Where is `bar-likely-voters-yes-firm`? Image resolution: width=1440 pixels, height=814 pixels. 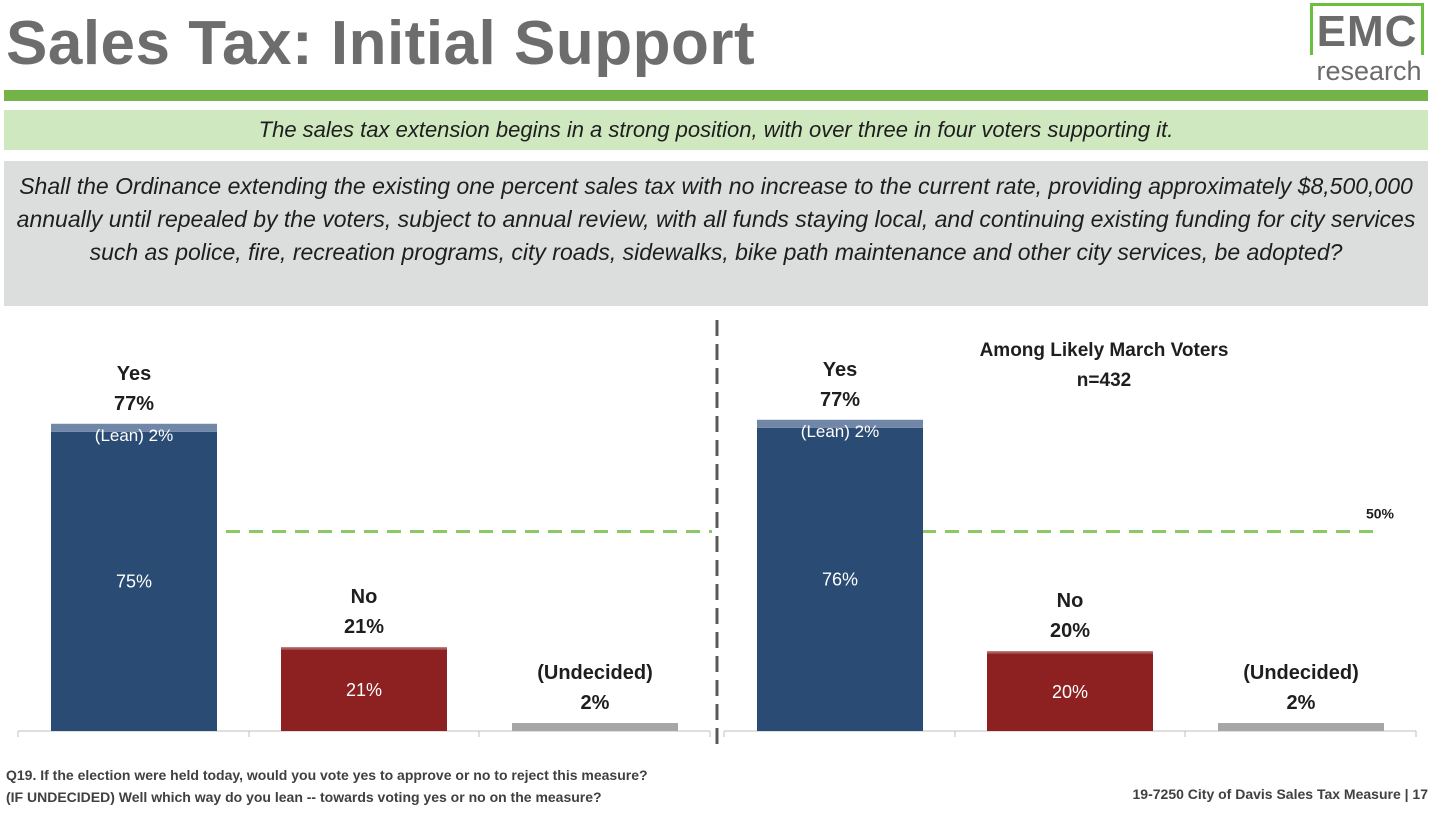
bar-likely-voters-yes-firm is located at coordinates (840, 579).